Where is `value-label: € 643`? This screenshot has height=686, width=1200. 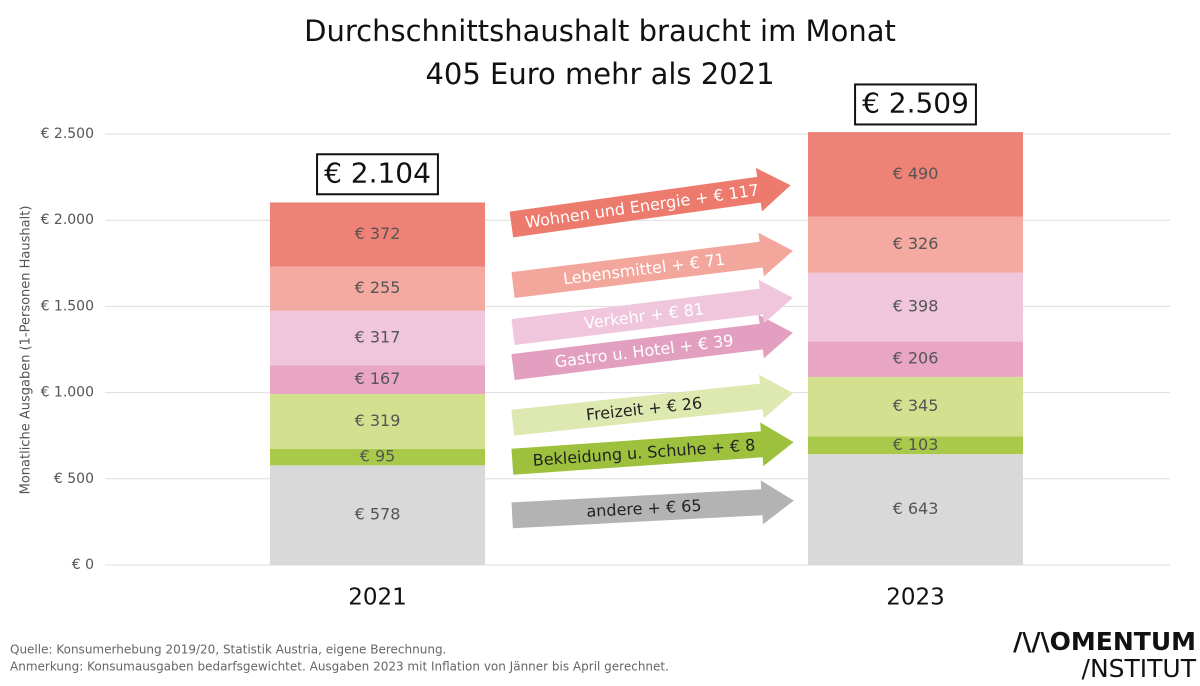 value-label: € 643 is located at coordinates (916, 508).